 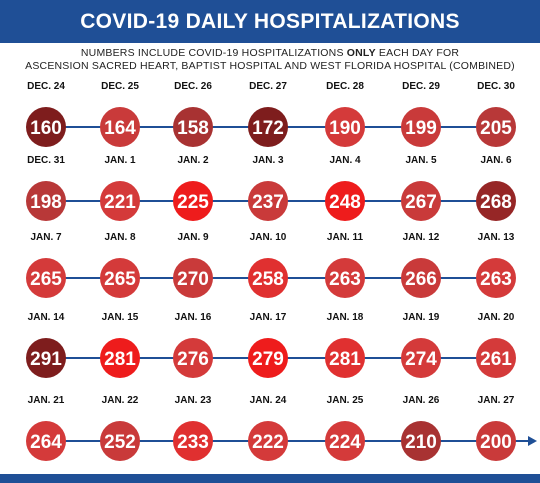 What do you see at coordinates (193, 400) in the screenshot?
I see `date-label: JAN. 23` at bounding box center [193, 400].